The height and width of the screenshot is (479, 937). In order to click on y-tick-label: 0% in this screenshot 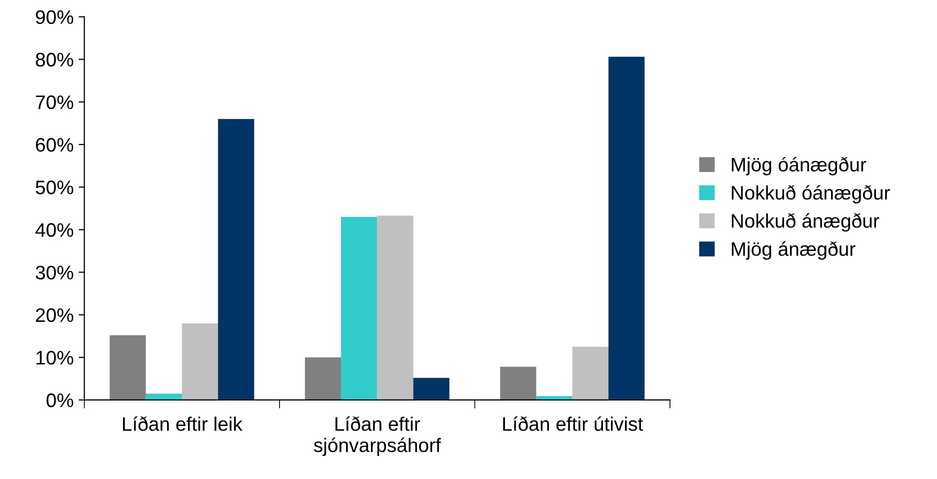, I will do `click(60, 400)`.